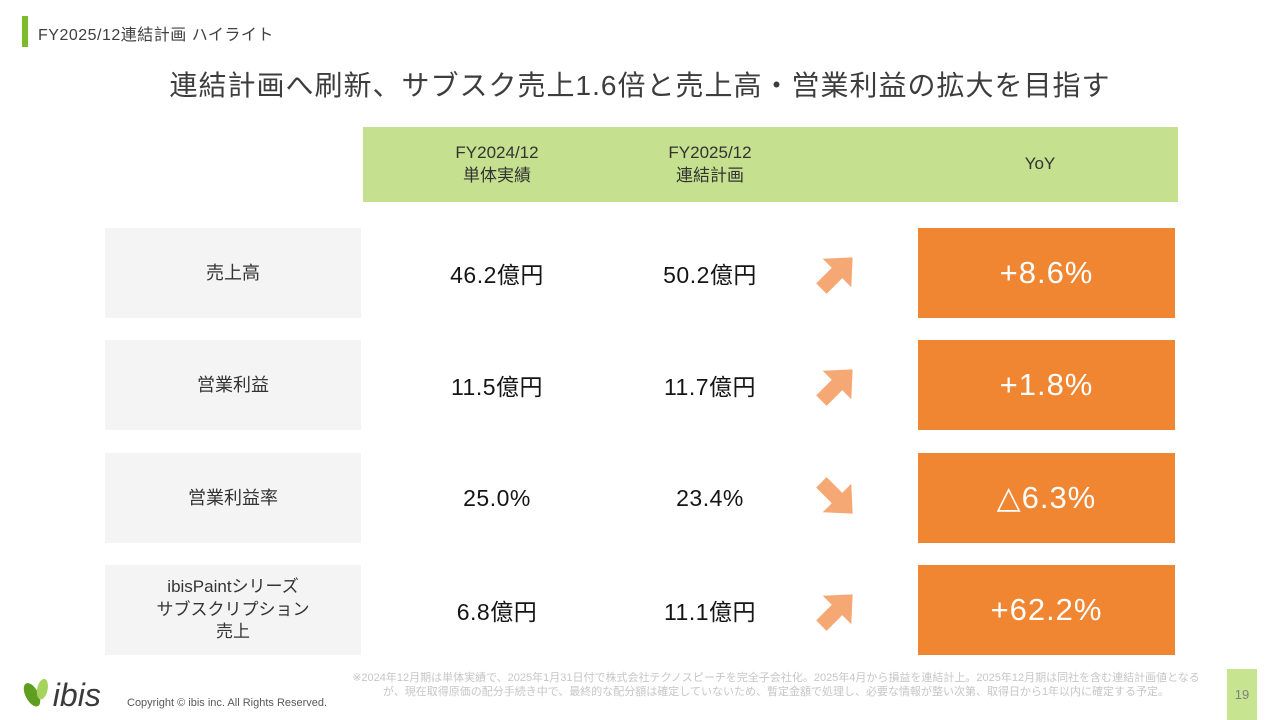  I want to click on yoy-badge: +1.8%, so click(1046, 385).